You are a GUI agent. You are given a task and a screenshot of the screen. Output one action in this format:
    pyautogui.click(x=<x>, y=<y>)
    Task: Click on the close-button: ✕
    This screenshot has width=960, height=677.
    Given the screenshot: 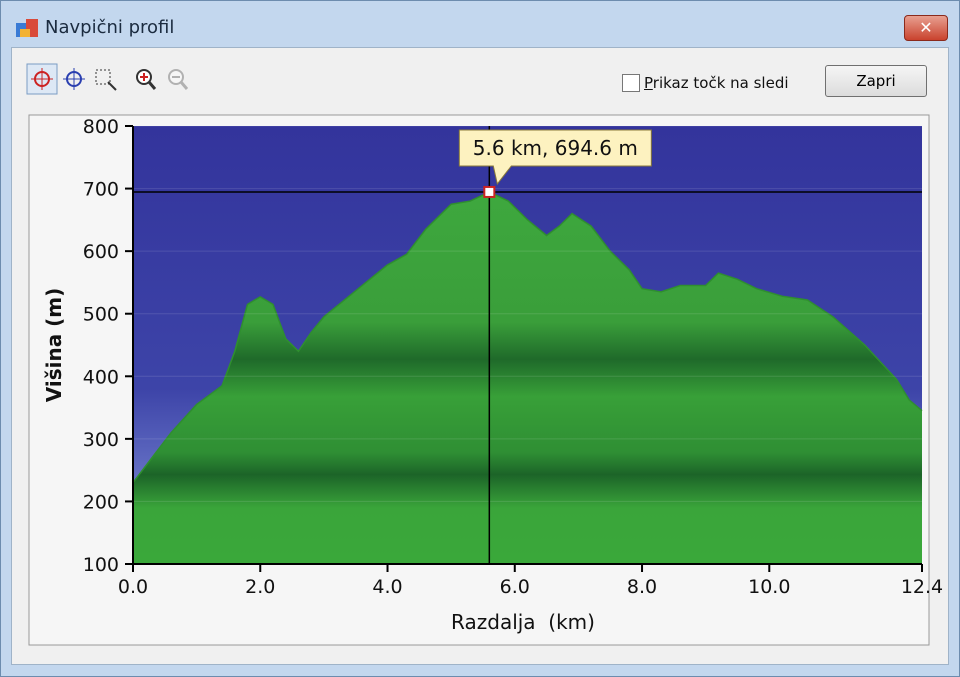 What is the action you would take?
    pyautogui.click(x=926, y=28)
    